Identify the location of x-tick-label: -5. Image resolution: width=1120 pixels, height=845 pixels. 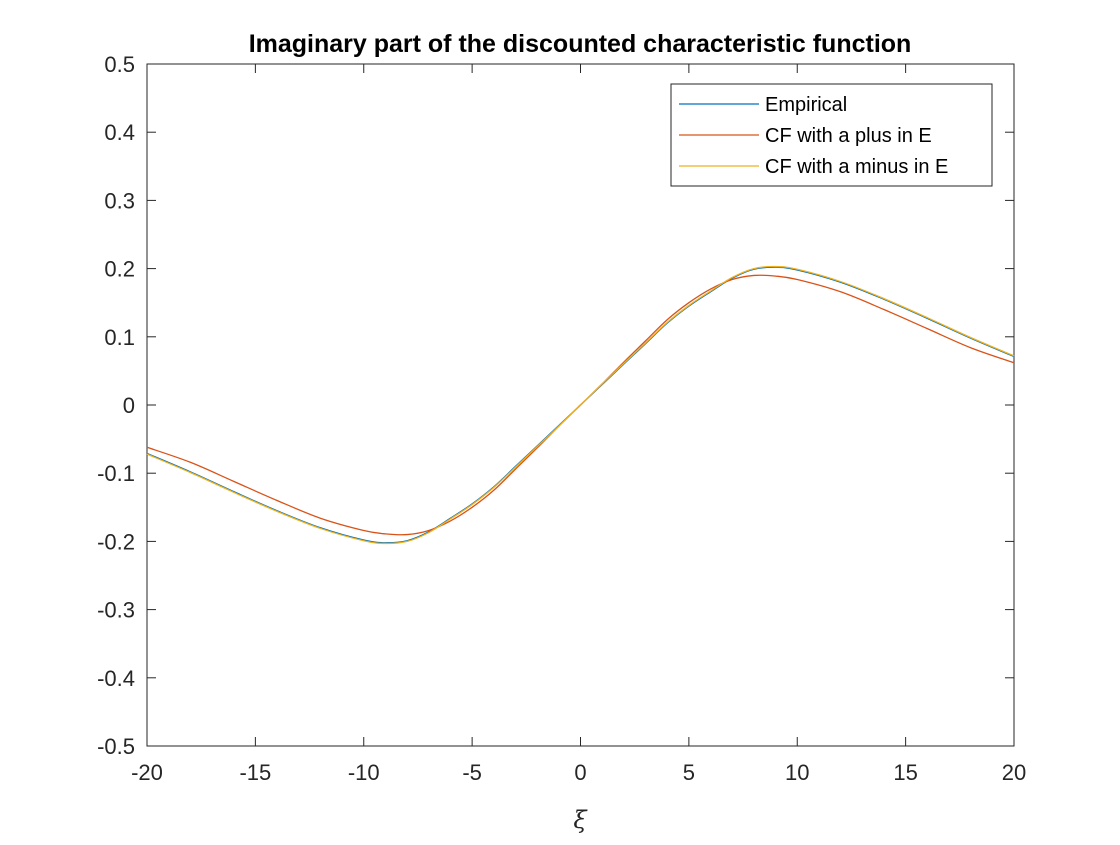
(472, 772).